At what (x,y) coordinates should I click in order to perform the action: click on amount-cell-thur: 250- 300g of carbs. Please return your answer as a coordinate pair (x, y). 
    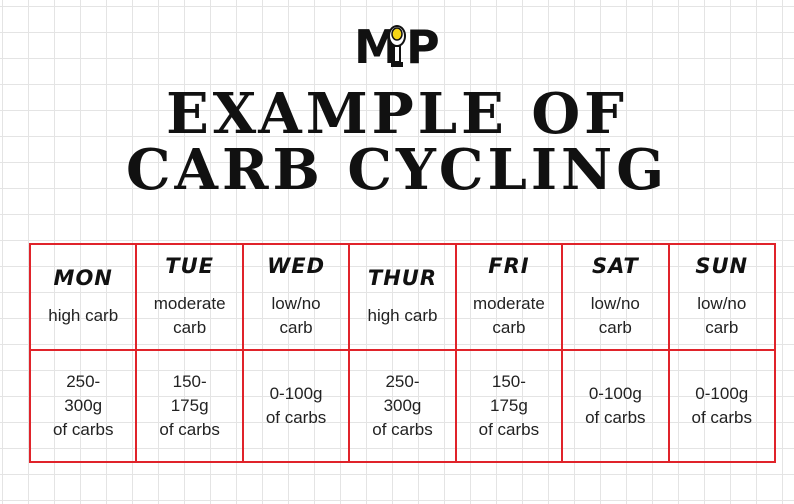
    Looking at the image, I should click on (402, 406).